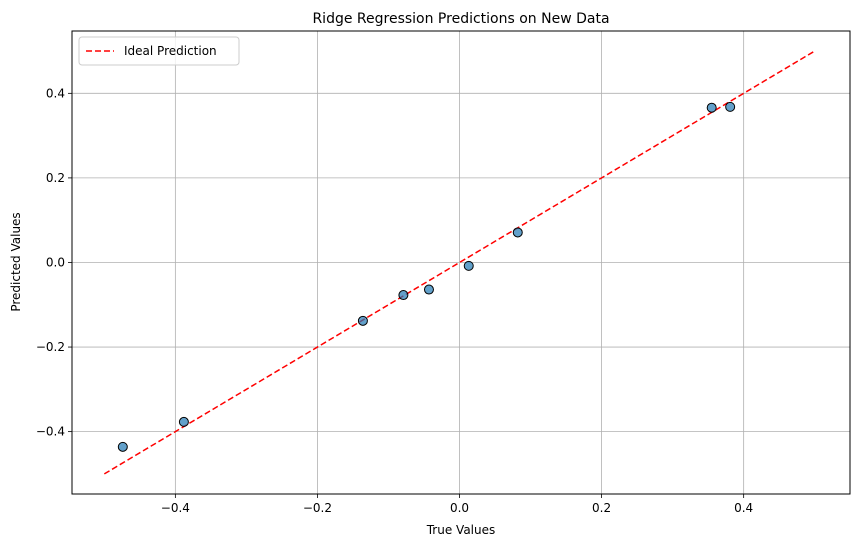 Image resolution: width=857 pixels, height=547 pixels. What do you see at coordinates (55, 178) in the screenshot?
I see `y-tick-label: 0.2` at bounding box center [55, 178].